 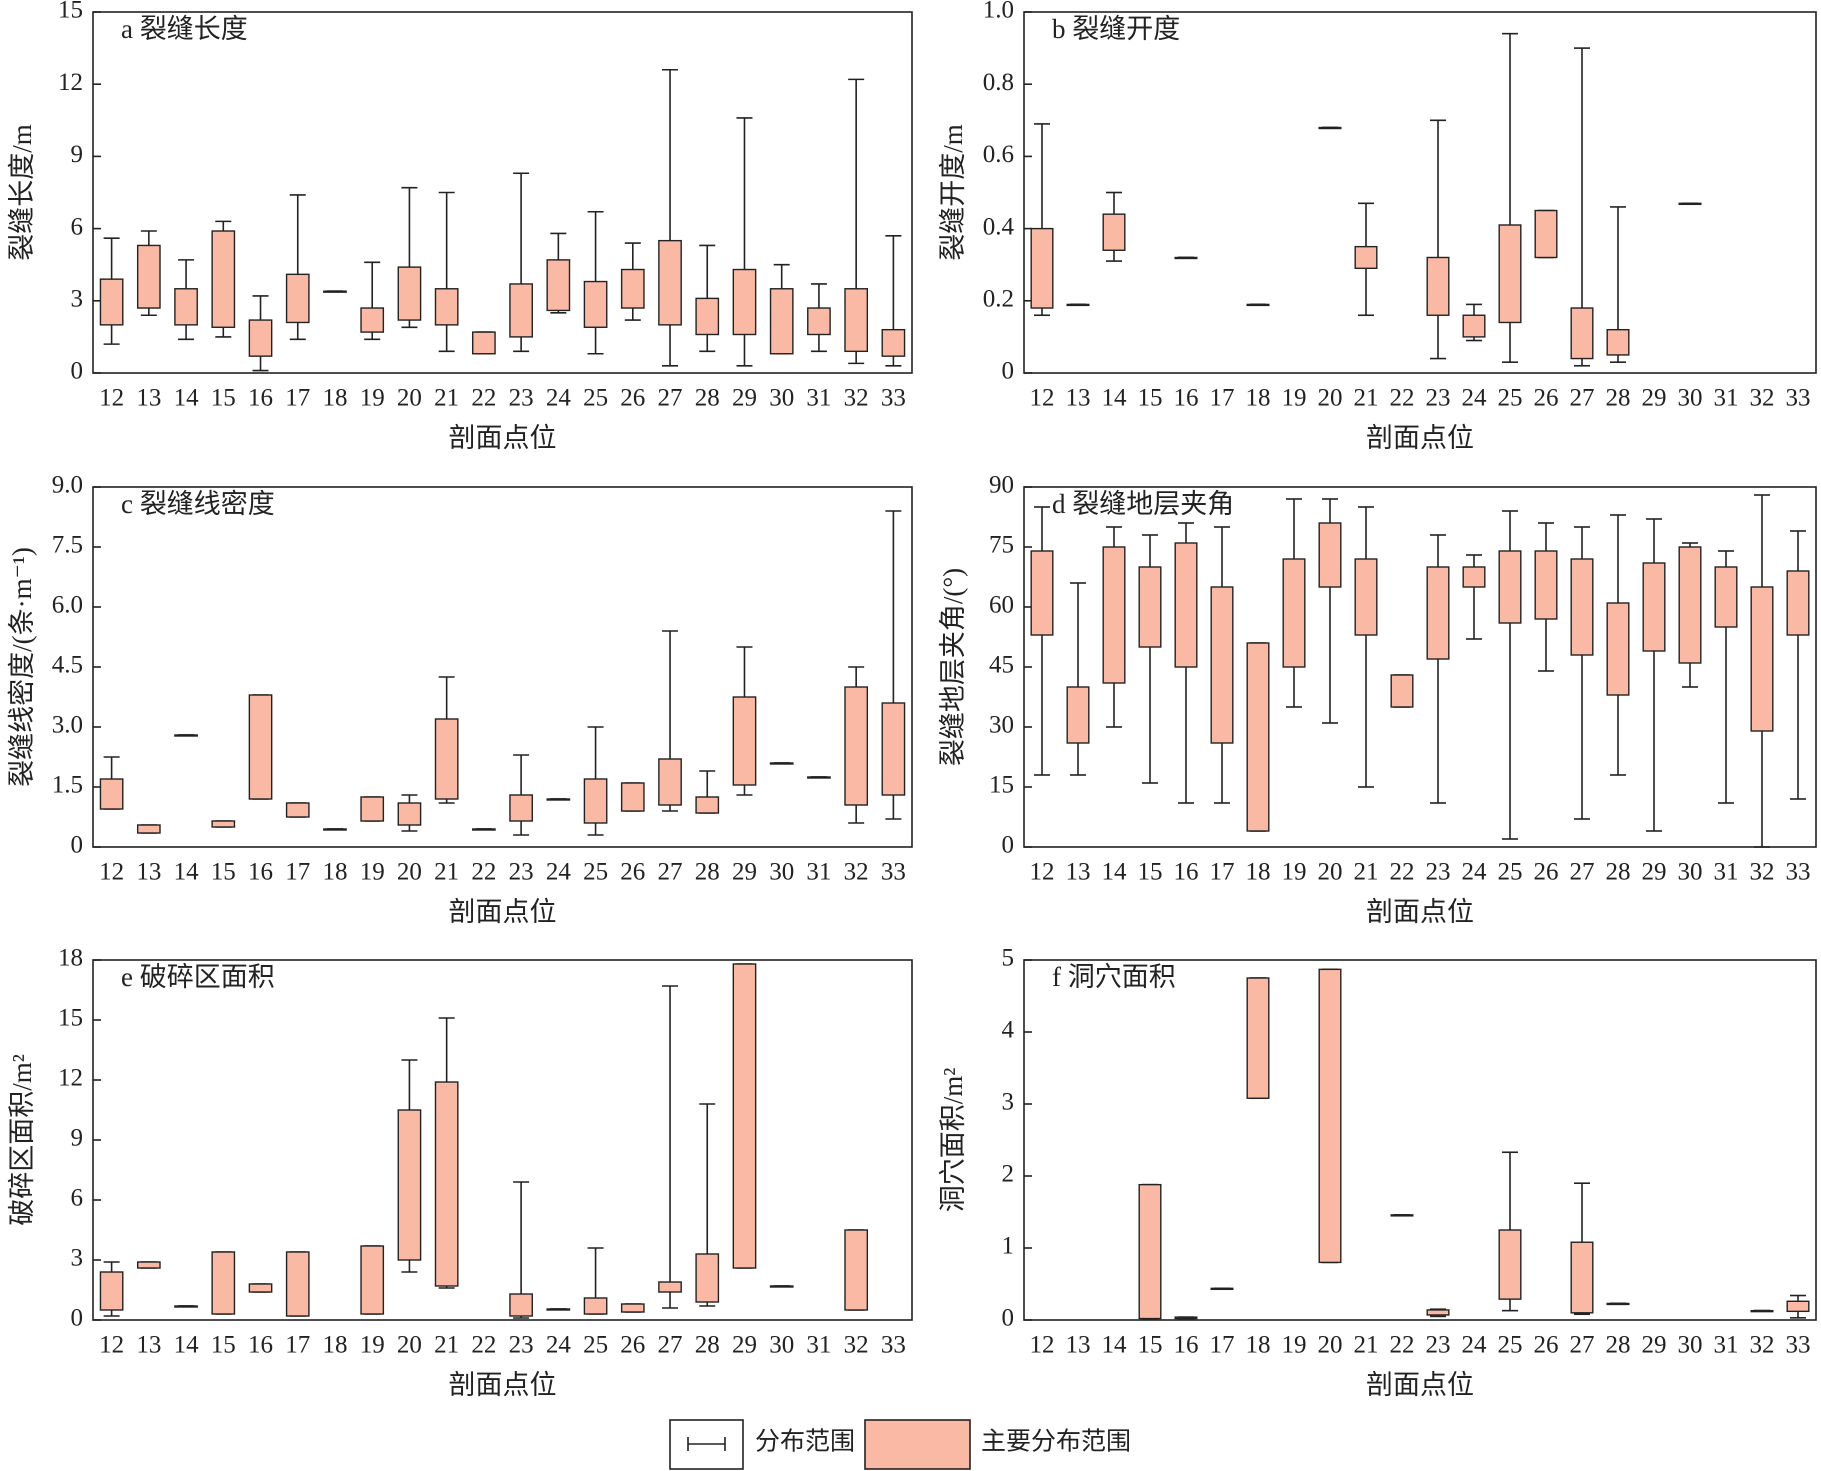 I want to click on x-tick-label: 14, so click(x=1115, y=1345).